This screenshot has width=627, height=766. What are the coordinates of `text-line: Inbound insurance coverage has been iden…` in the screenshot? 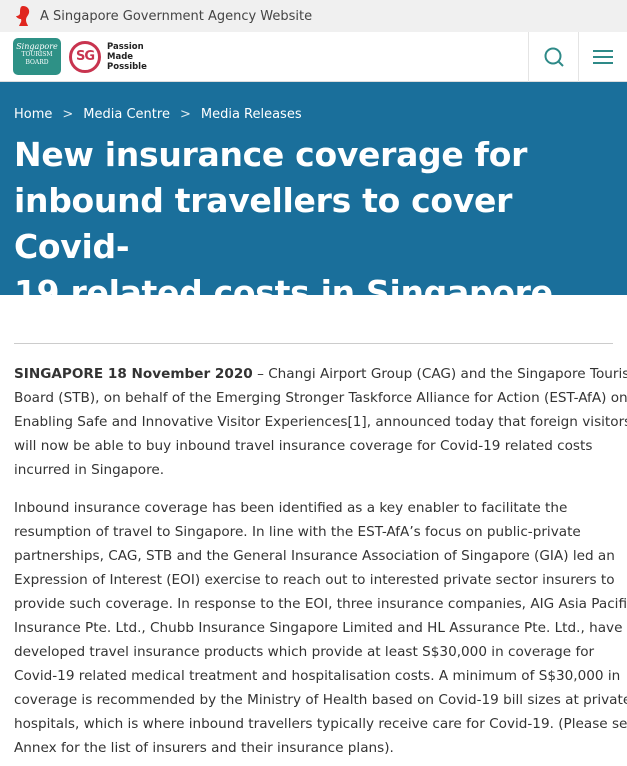 It's located at (291, 508).